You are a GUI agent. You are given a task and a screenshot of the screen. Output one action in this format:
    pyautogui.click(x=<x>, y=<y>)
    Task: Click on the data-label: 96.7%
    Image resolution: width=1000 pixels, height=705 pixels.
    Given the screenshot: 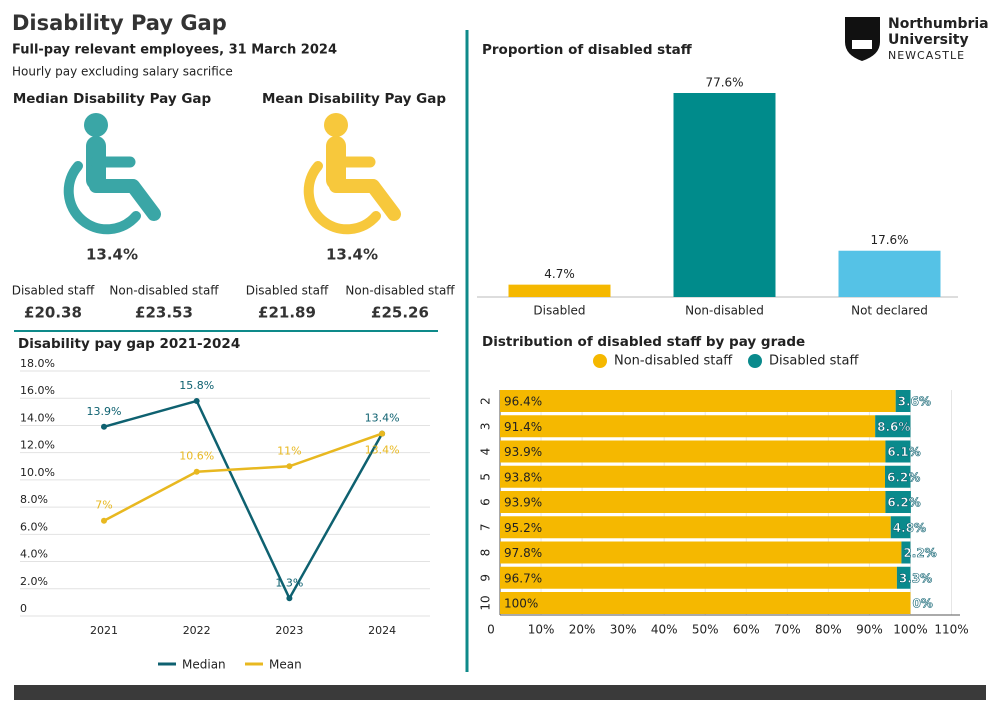 What is the action you would take?
    pyautogui.click(x=523, y=578)
    